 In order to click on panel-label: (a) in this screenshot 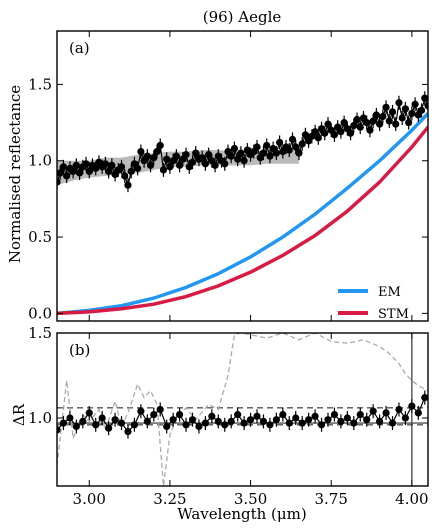, I will do `click(79, 48)`.